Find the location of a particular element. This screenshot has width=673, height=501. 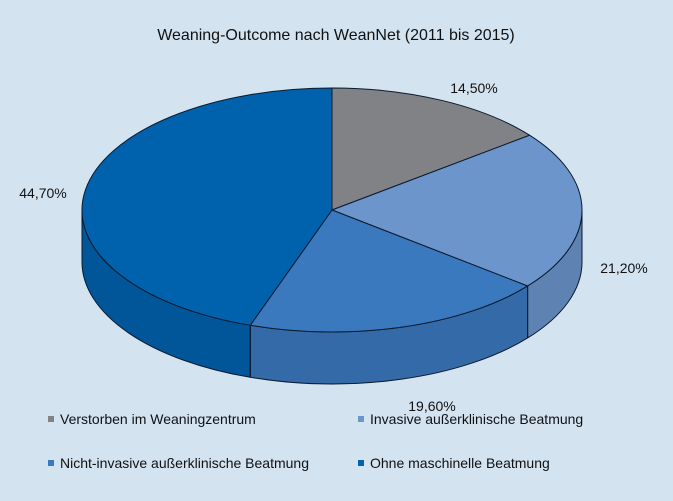

pie-slice-invasive-au-erklinische-beatmung is located at coordinates (457, 210).